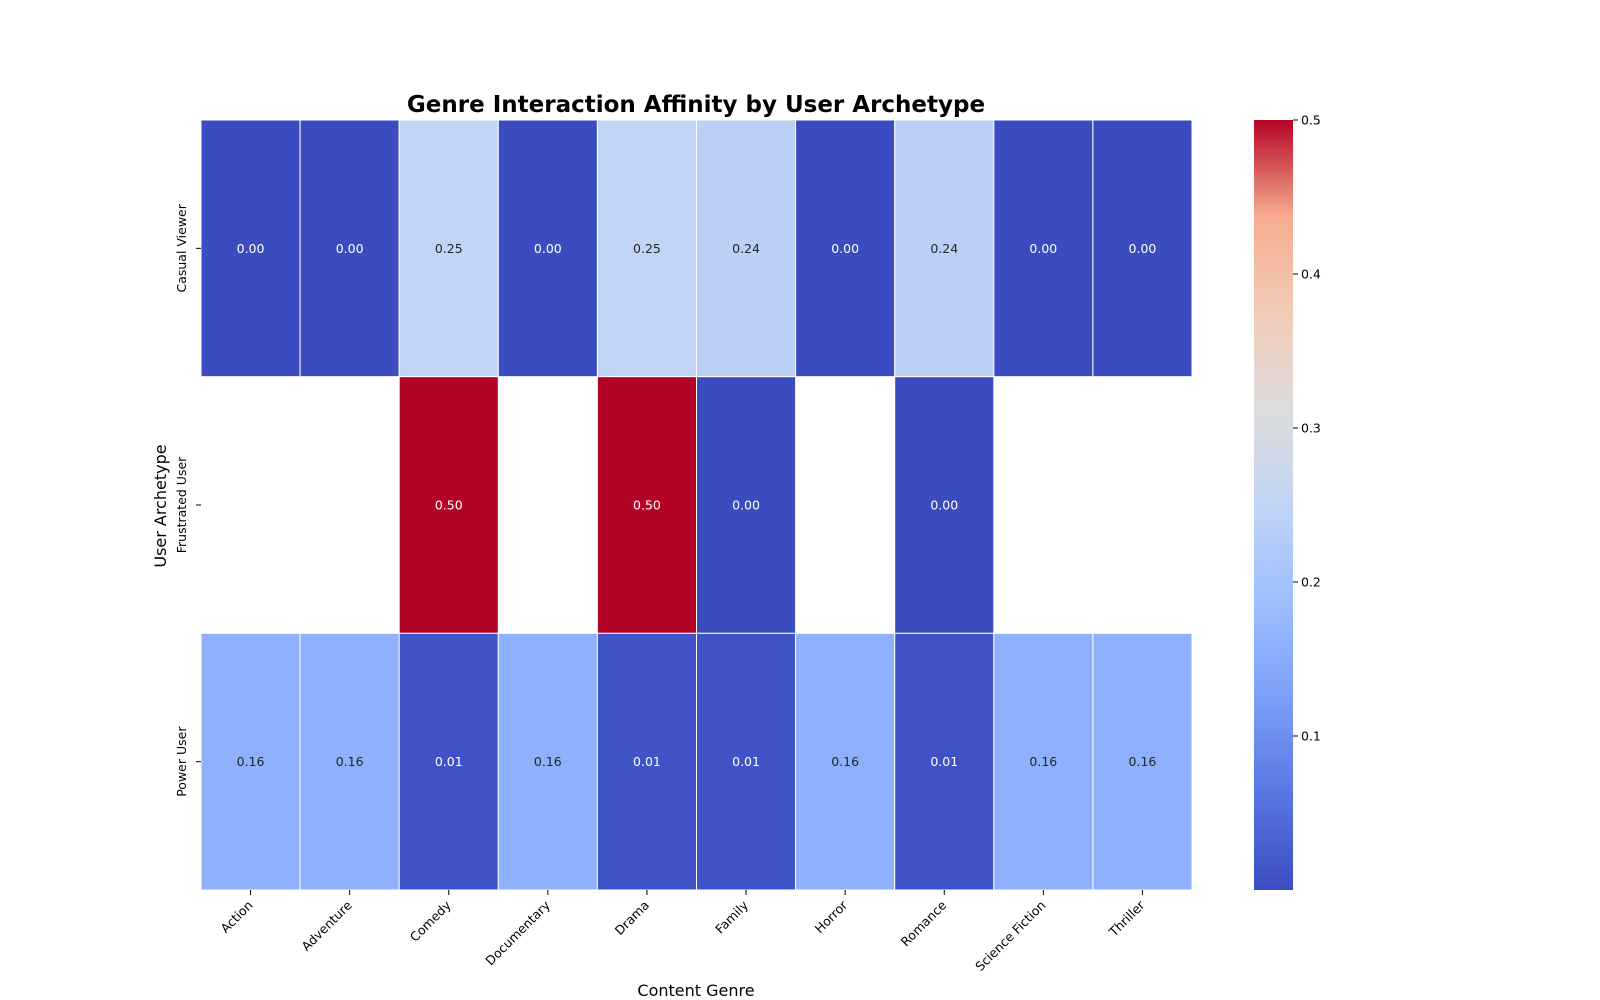 This screenshot has width=1600, height=1000. Describe the element at coordinates (632, 918) in the screenshot. I see `x-tick-label: Drama` at that location.